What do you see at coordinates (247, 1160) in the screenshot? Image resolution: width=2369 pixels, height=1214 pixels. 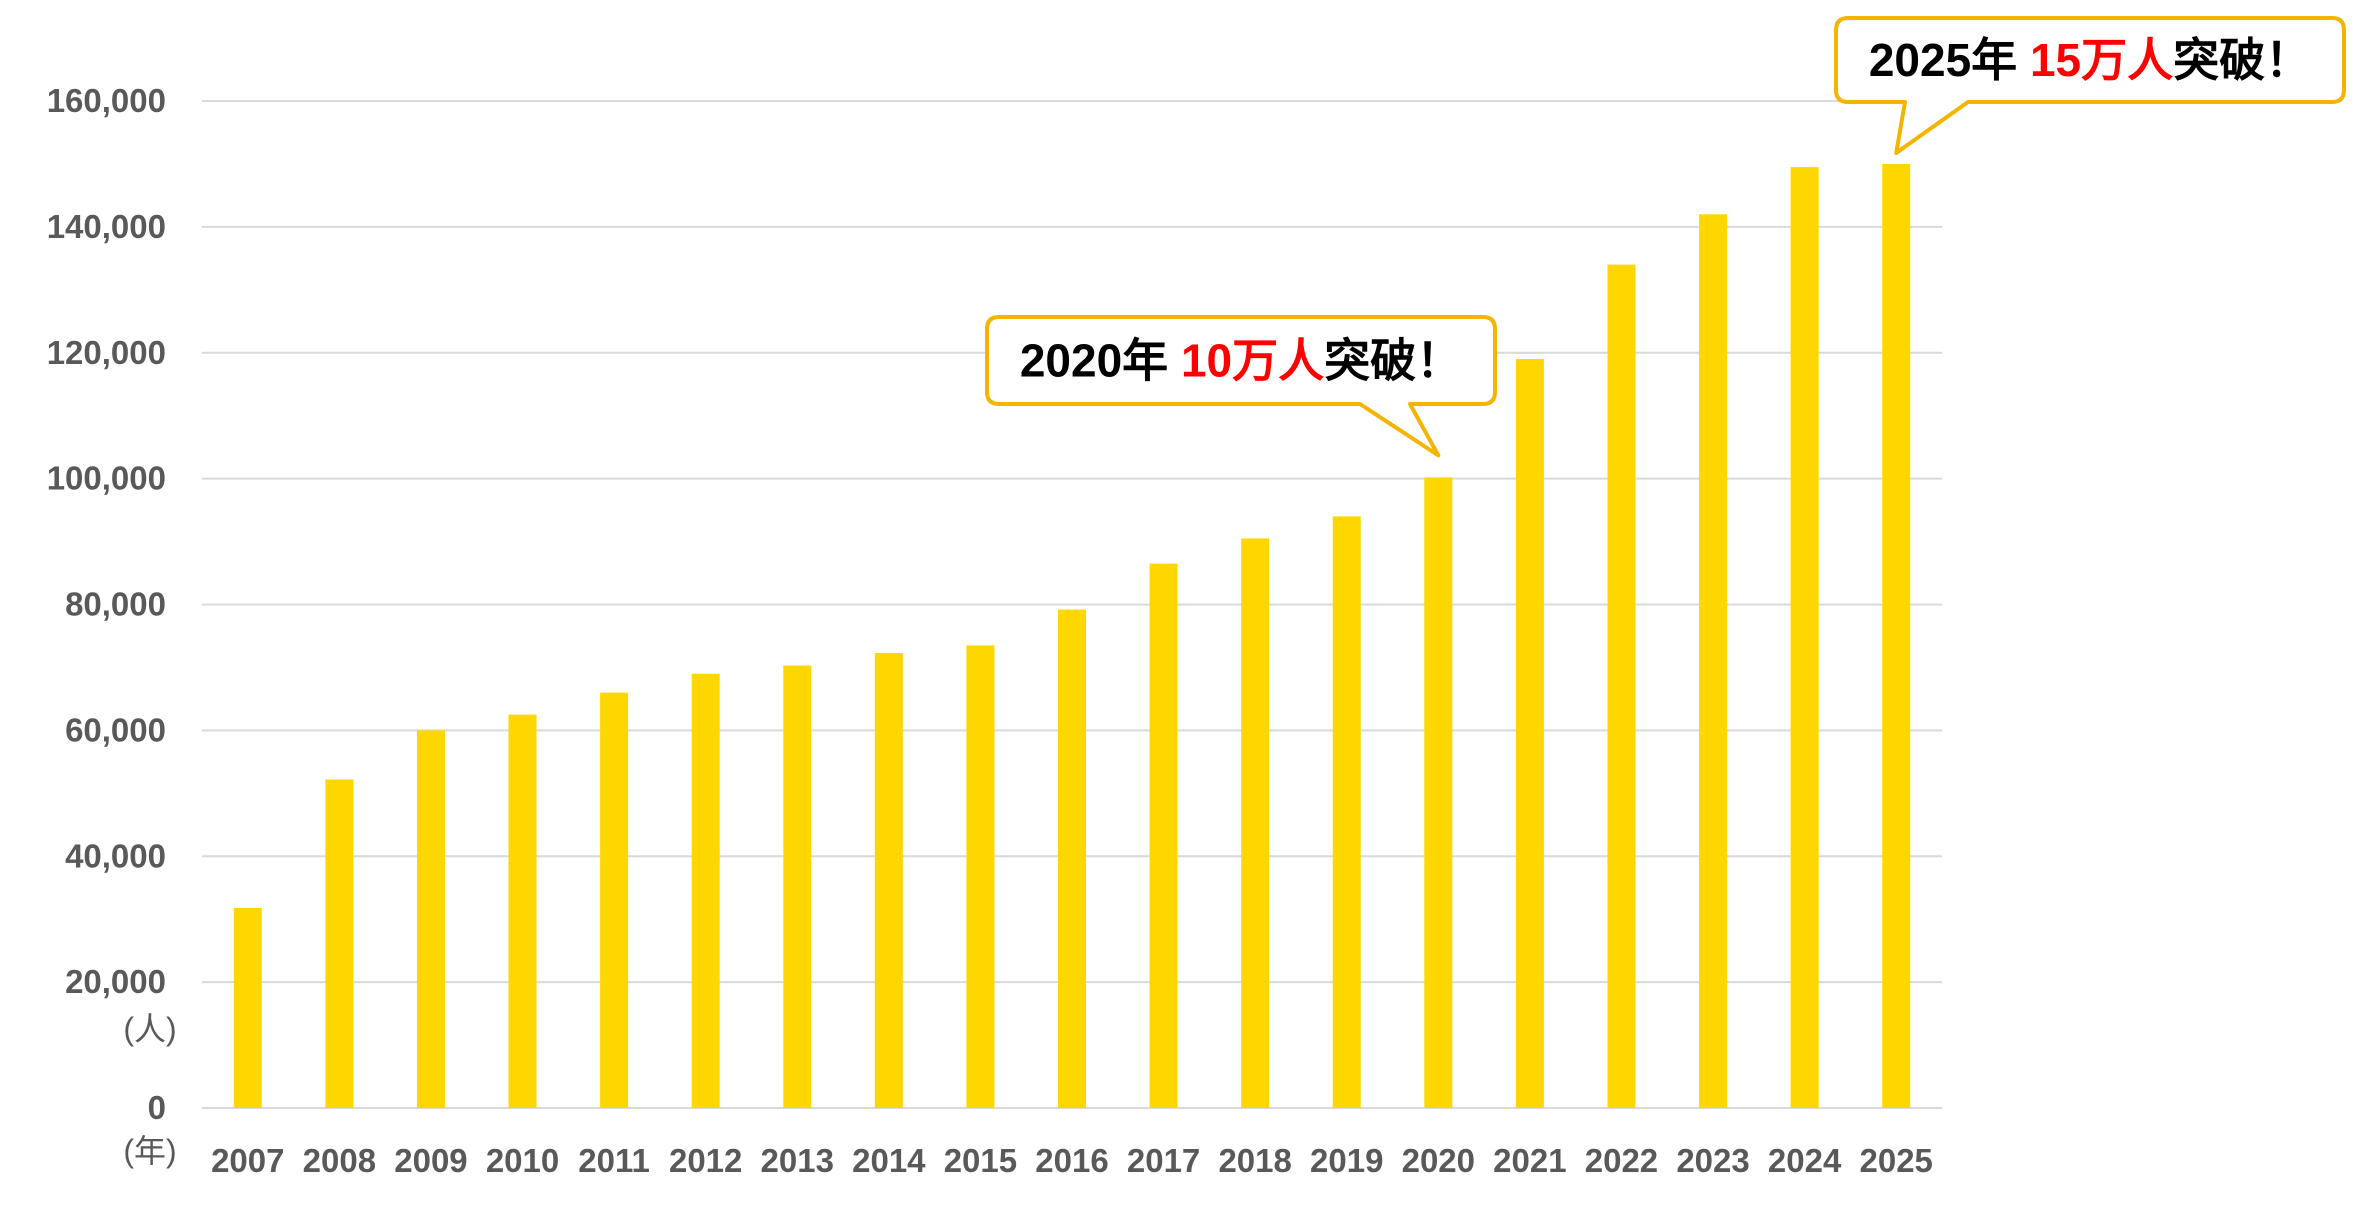 I see `x-tick-label: 2007` at bounding box center [247, 1160].